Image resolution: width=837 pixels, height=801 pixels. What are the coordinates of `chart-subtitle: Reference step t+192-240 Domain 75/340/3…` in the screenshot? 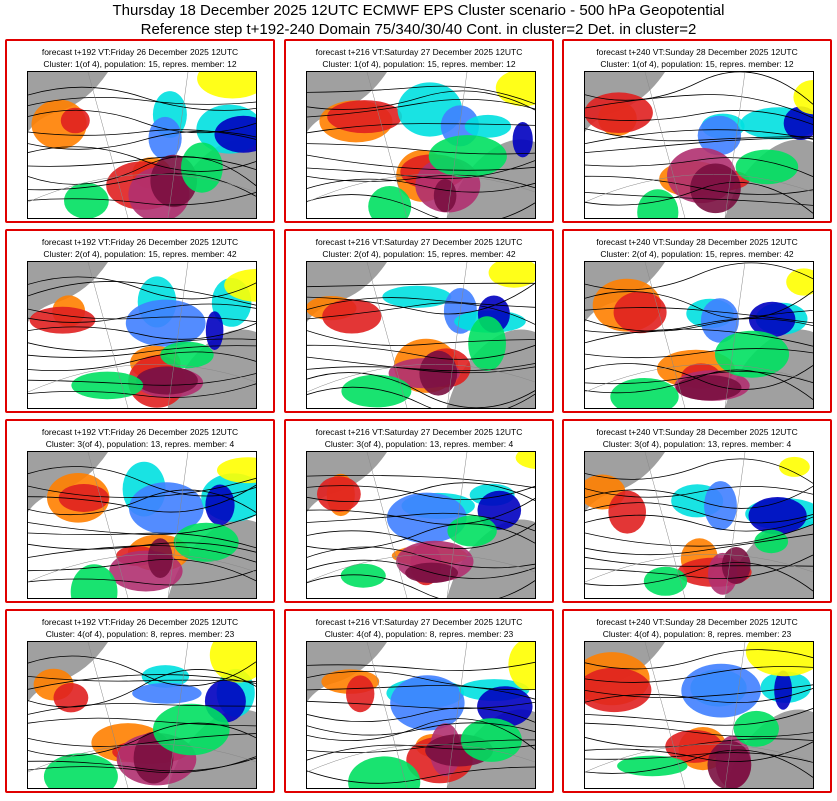 It's located at (418, 29).